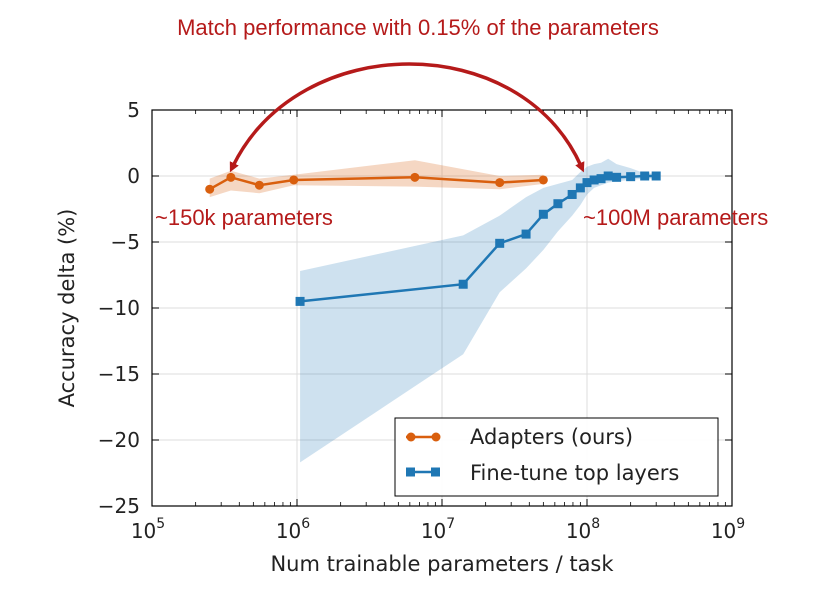 The height and width of the screenshot is (606, 828). What do you see at coordinates (435, 472) in the screenshot?
I see `legend-marker-finetune-end` at bounding box center [435, 472].